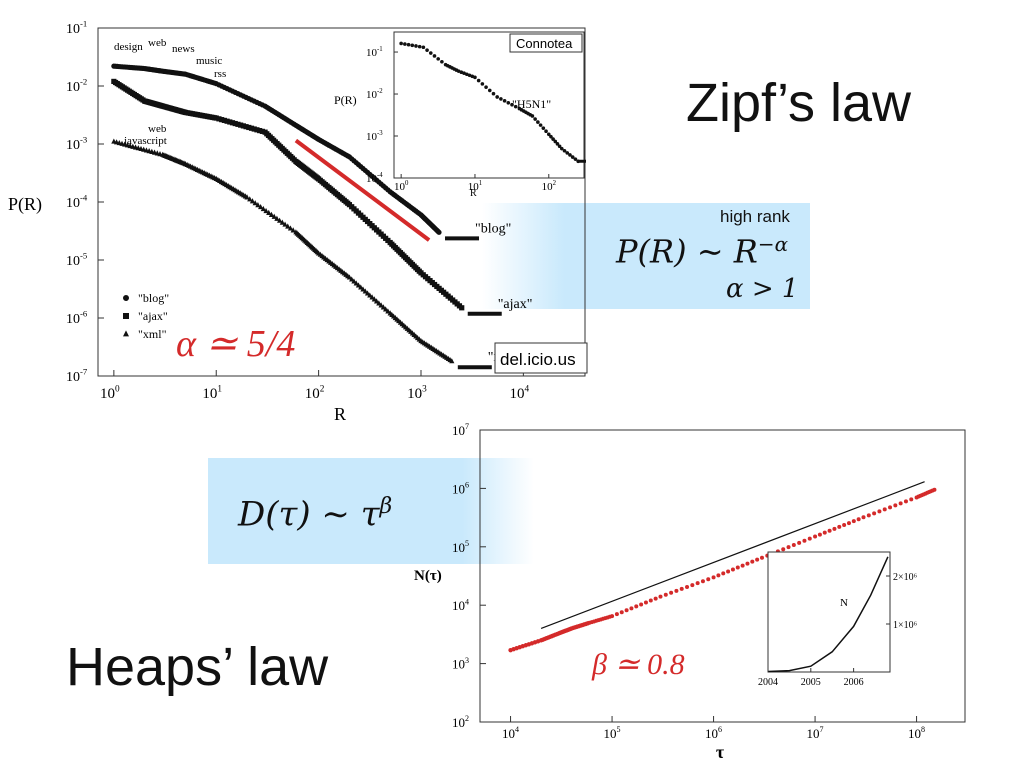  I want to click on delicious-xtick-label: 10⁴, so click(520, 393).